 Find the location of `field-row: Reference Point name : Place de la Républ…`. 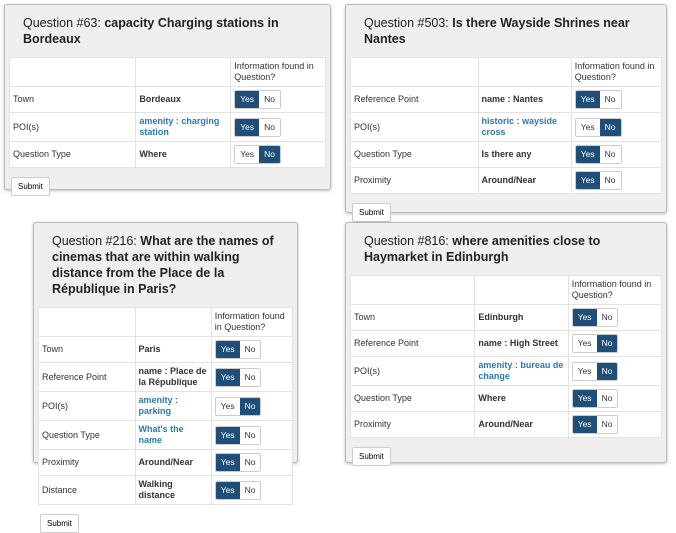

field-row: Reference Point name : Place de la Républ… is located at coordinates (166, 377).